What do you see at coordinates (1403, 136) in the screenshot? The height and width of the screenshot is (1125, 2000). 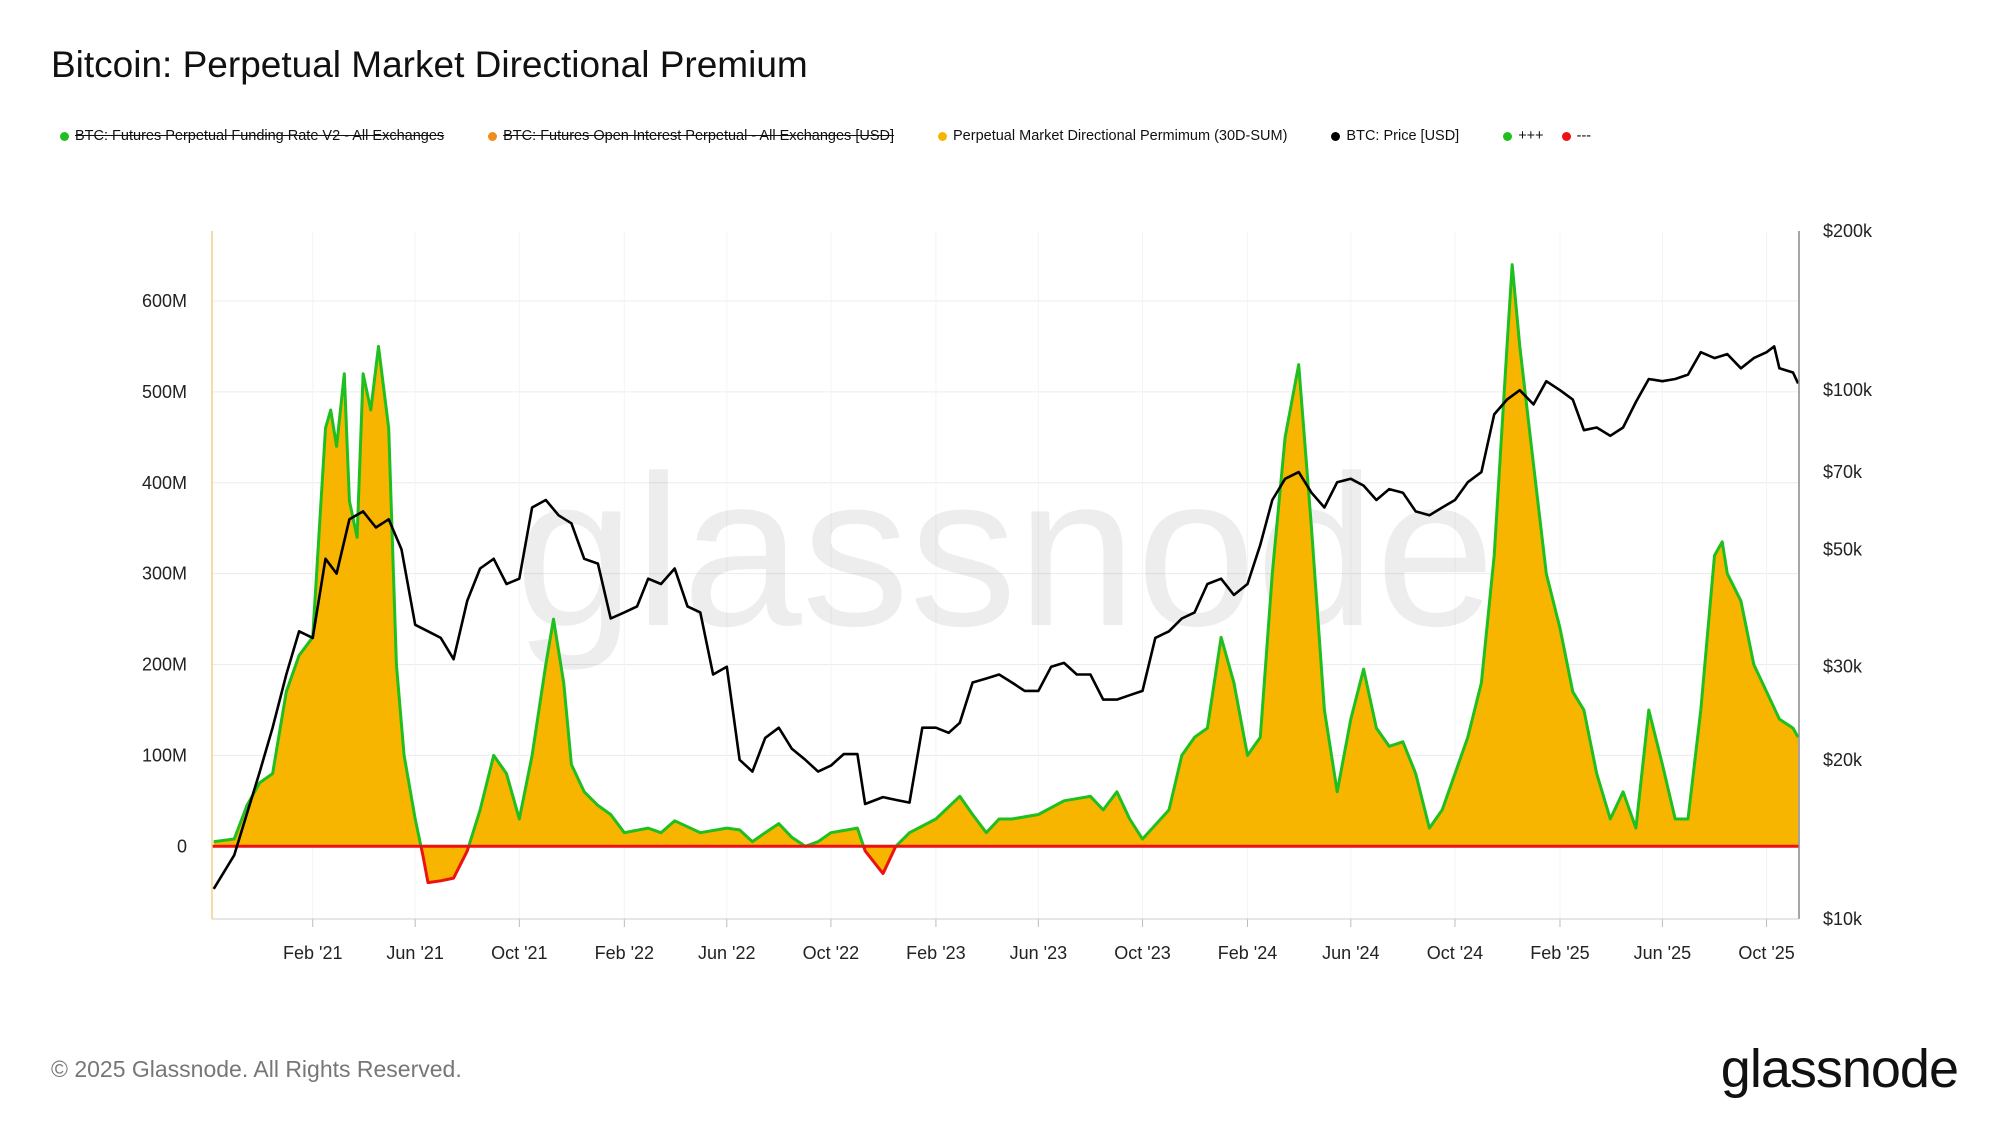 I see `legend-label: BTC: Price [USD]` at bounding box center [1403, 136].